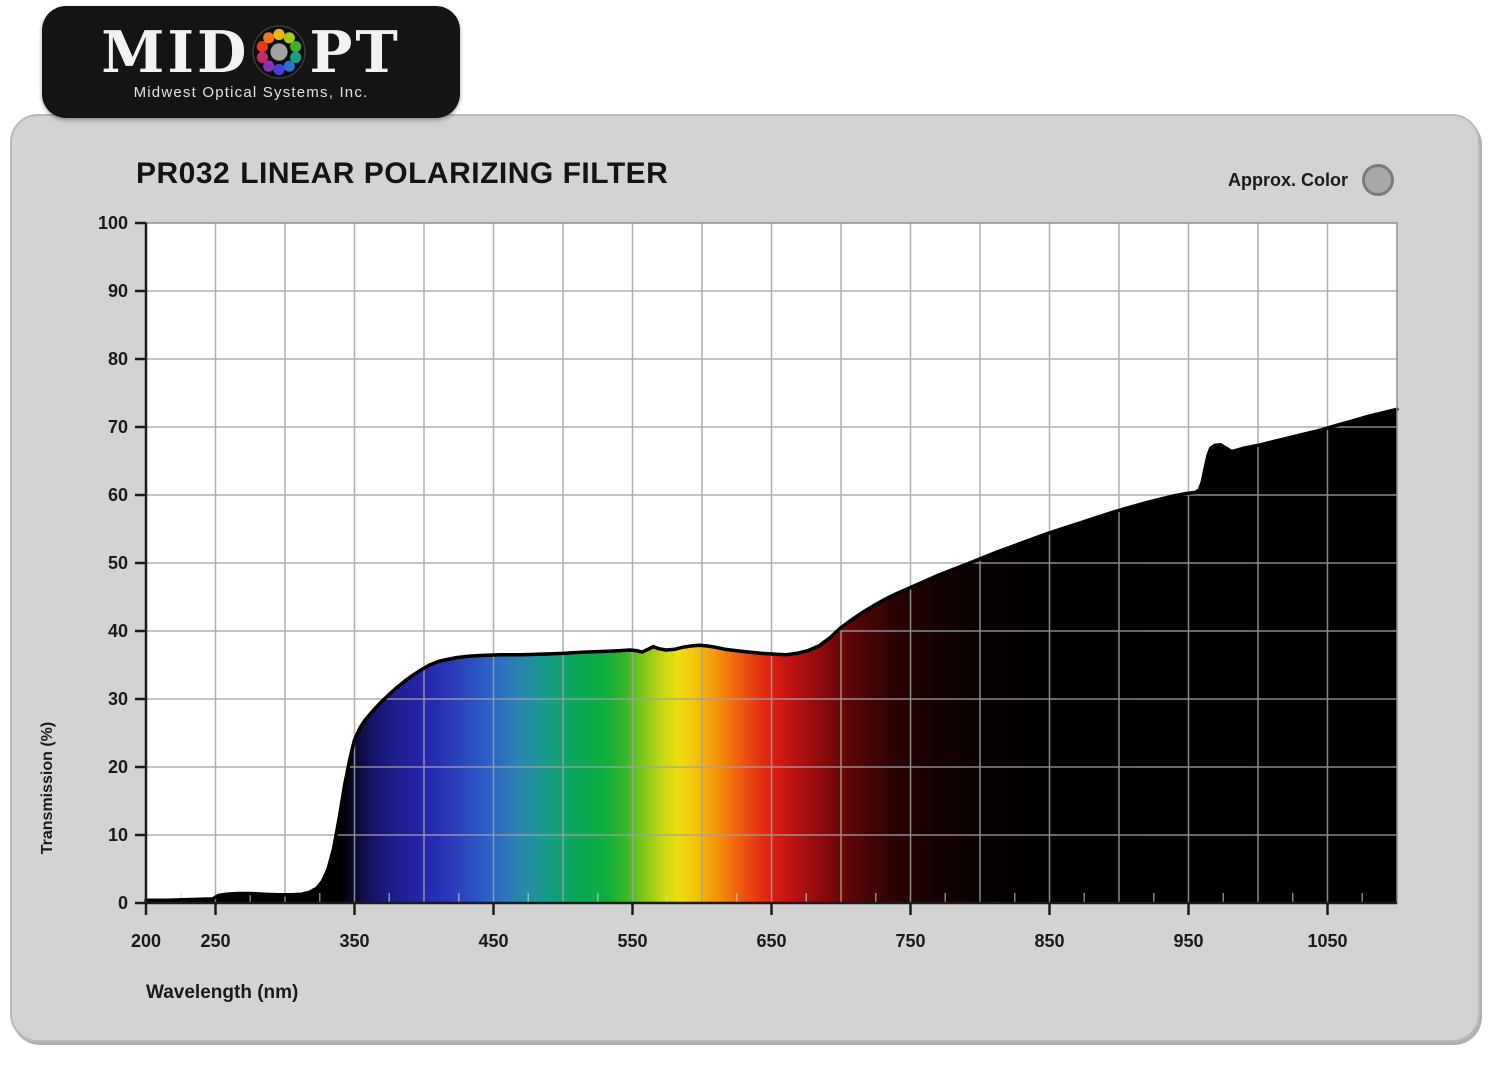 This screenshot has width=1500, height=1078. Describe the element at coordinates (739, 927) in the screenshot. I see `x-axis-labels: 200 250 350 450 550 650 750 850 950 1050` at that location.